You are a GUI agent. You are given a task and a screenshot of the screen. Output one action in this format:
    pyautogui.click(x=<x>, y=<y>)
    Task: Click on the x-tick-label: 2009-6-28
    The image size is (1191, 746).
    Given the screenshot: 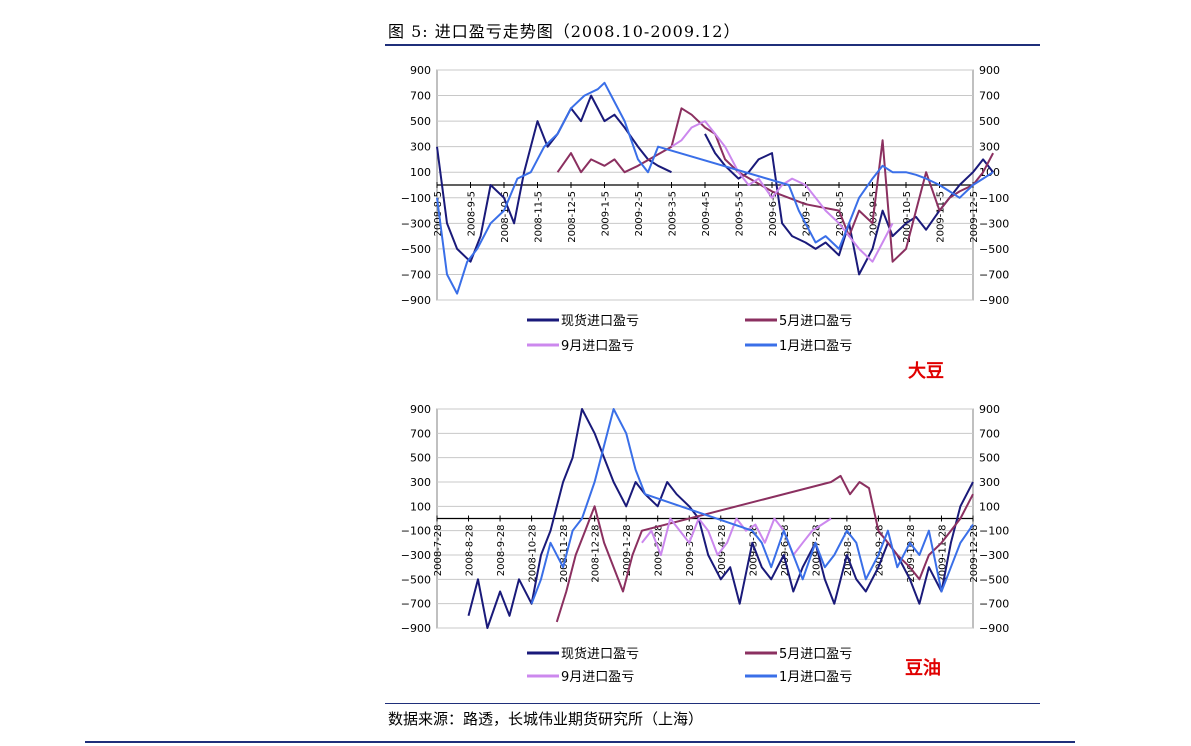 What is the action you would take?
    pyautogui.click(x=785, y=551)
    